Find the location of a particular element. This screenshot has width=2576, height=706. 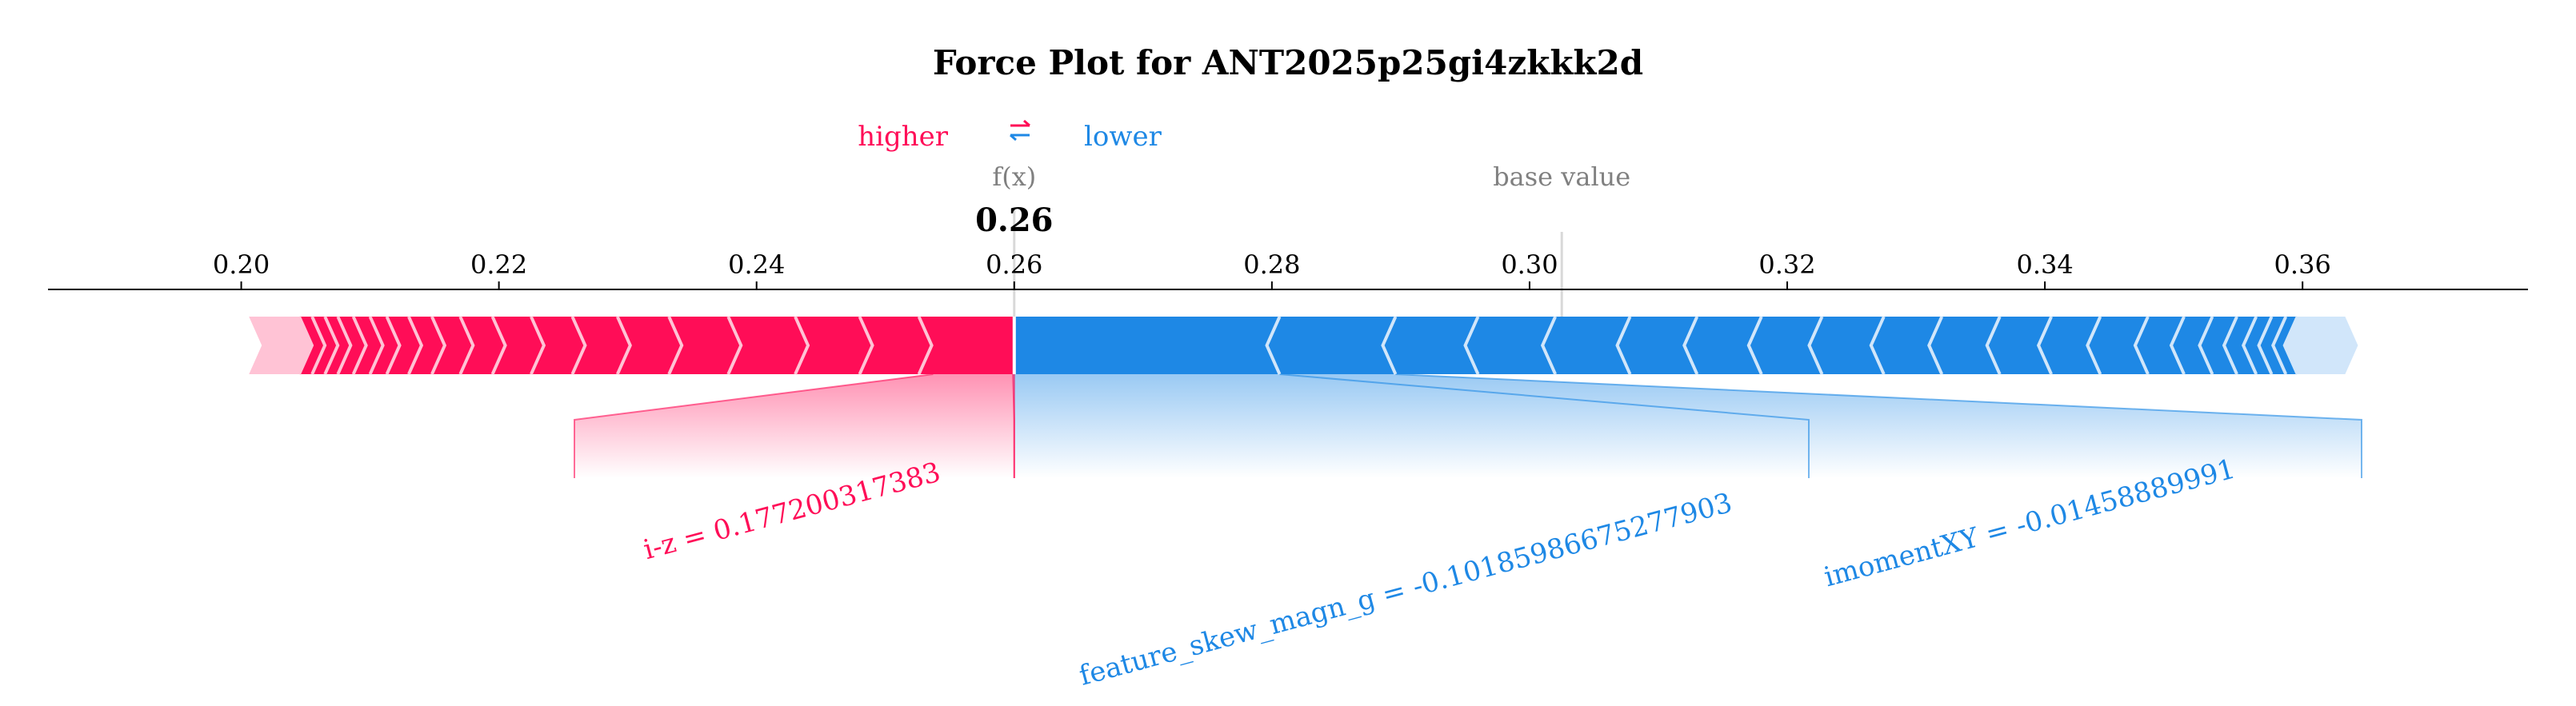

x-tick-label: 0.20 is located at coordinates (241, 264).